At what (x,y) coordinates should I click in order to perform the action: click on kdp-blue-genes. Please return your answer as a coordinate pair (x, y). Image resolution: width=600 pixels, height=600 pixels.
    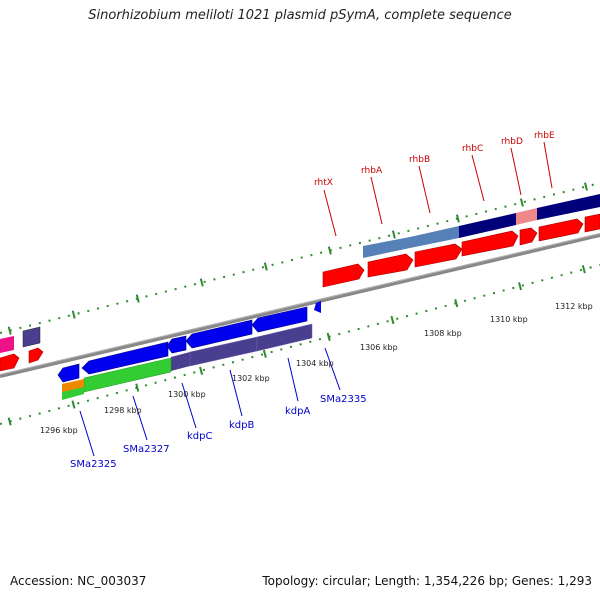
    Looking at the image, I should click on (189, 342).